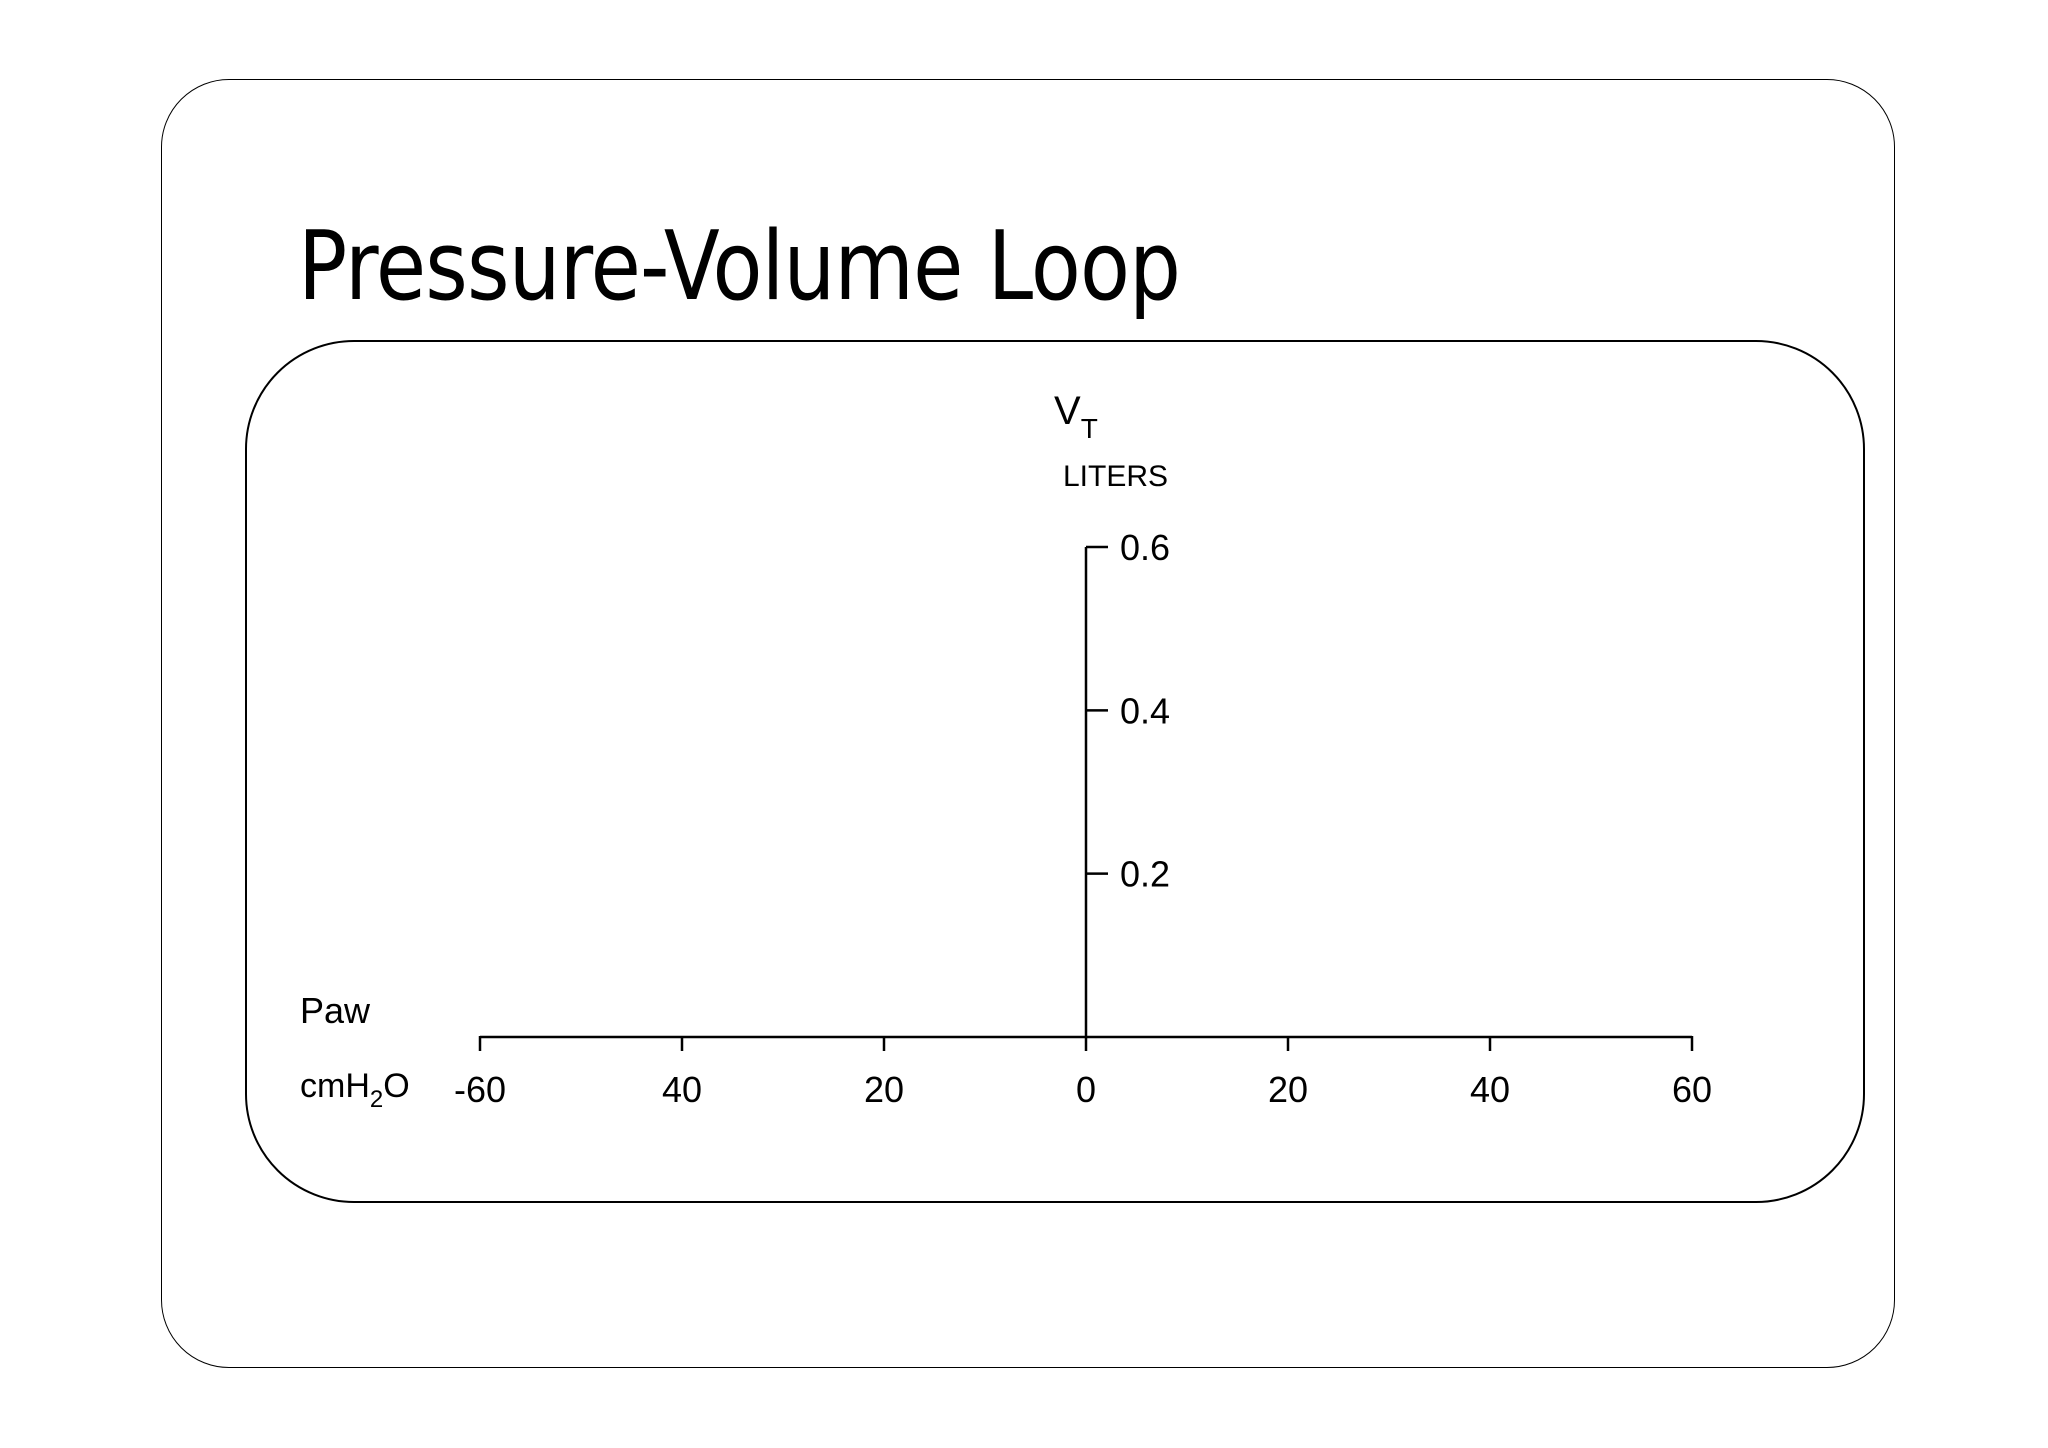  Describe the element at coordinates (1145, 547) in the screenshot. I see `y-tick-label: 0.6` at that location.